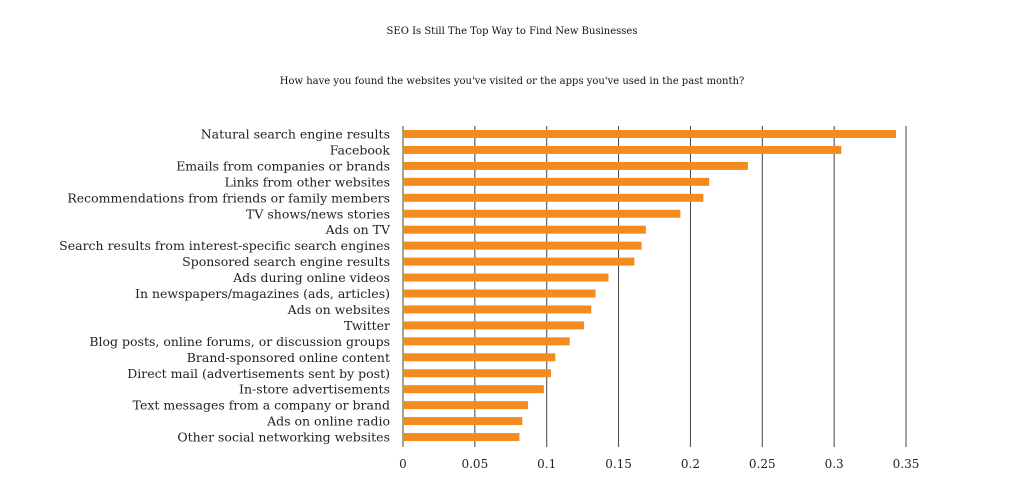 Image resolution: width=1024 pixels, height=478 pixels. Describe the element at coordinates (286, 261) in the screenshot. I see `category-label: Sponsored search engine results` at that location.